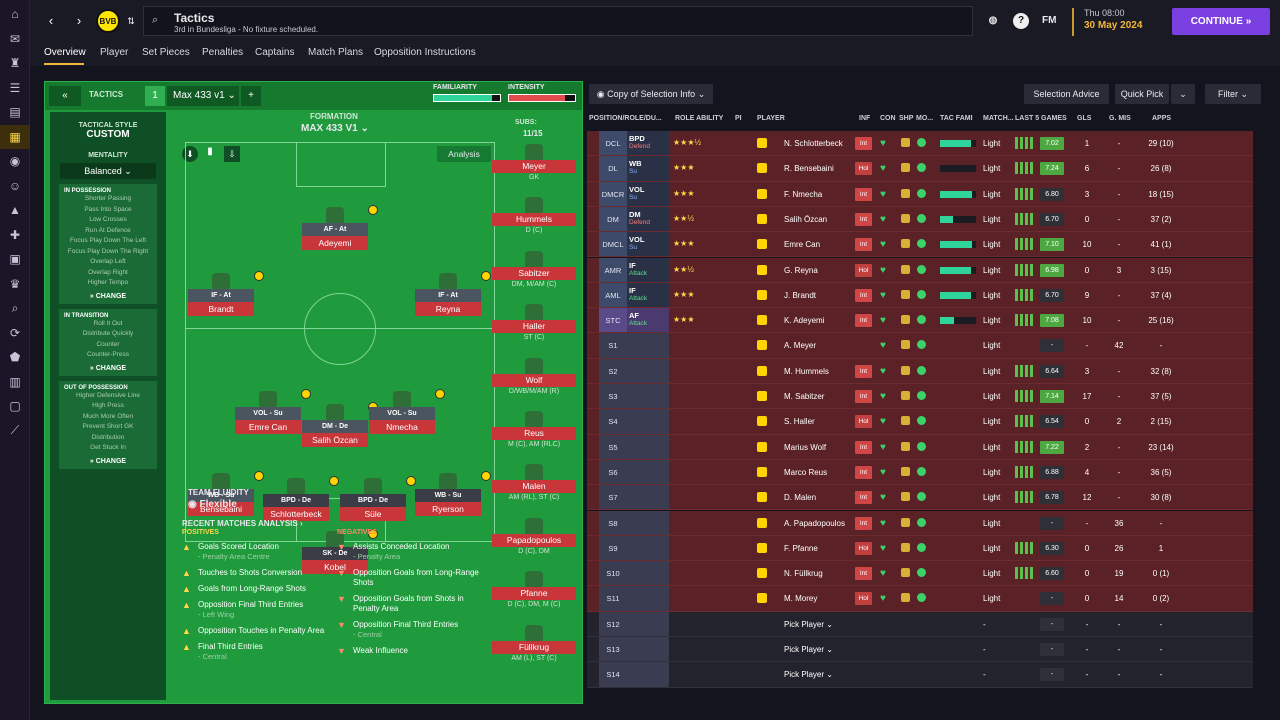 The height and width of the screenshot is (720, 1280). What do you see at coordinates (108, 171) in the screenshot?
I see `mentality-select: Balanced ⌄` at bounding box center [108, 171].